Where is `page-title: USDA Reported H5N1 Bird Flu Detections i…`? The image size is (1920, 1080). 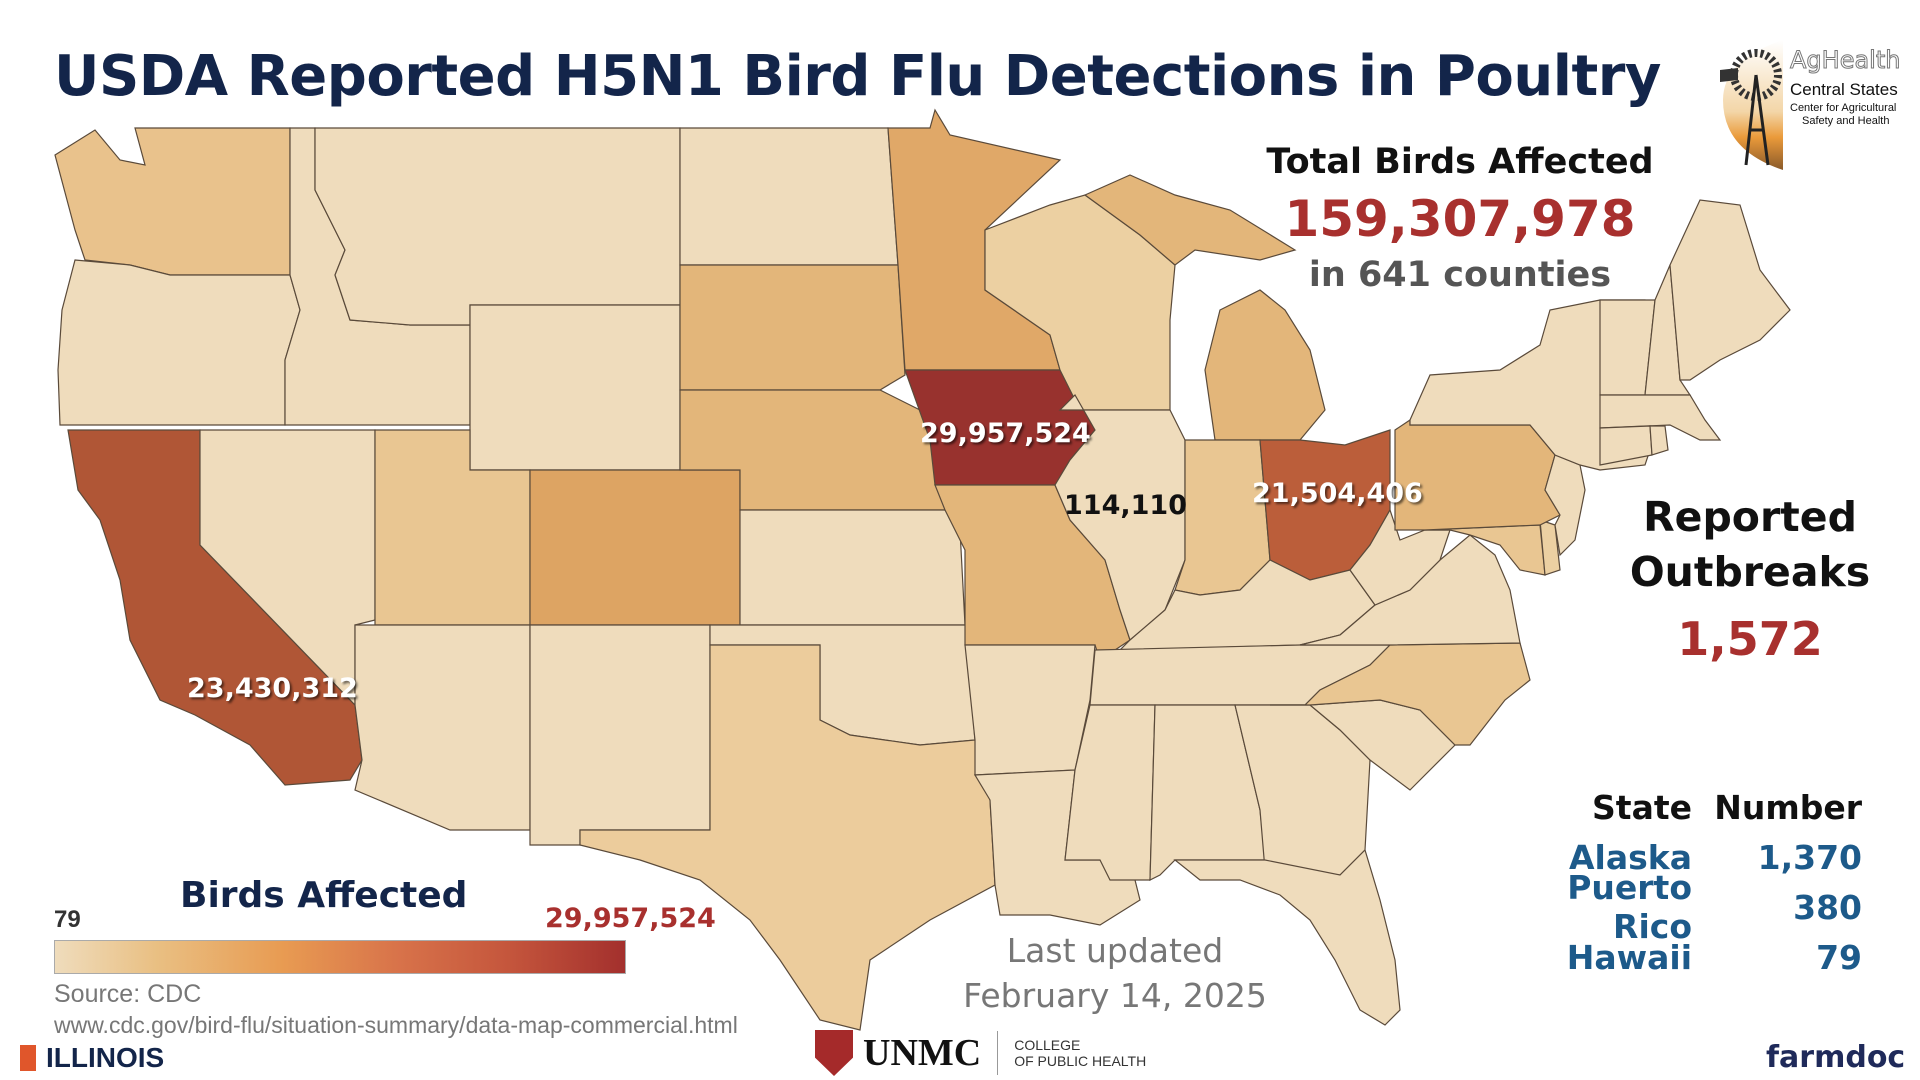 page-title: USDA Reported H5N1 Bird Flu Detections i… is located at coordinates (857, 76).